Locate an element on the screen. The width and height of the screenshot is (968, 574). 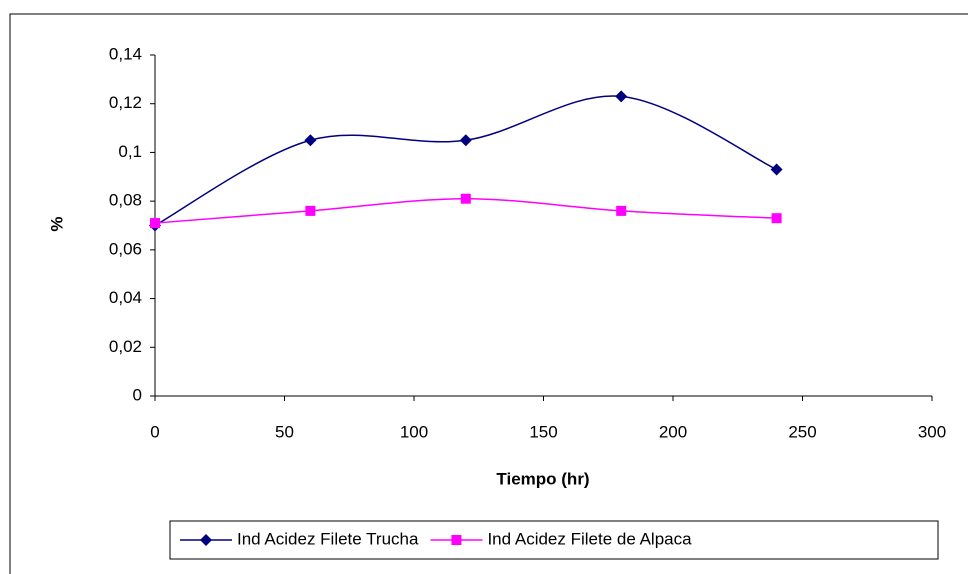
y-tick-label: 0,02 is located at coordinates (125, 346).